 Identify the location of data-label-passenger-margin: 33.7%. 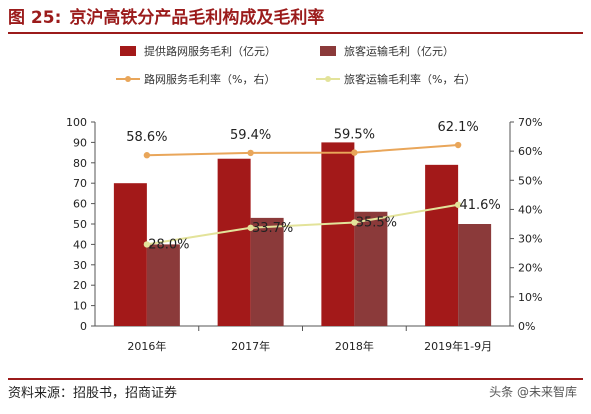
(272, 228).